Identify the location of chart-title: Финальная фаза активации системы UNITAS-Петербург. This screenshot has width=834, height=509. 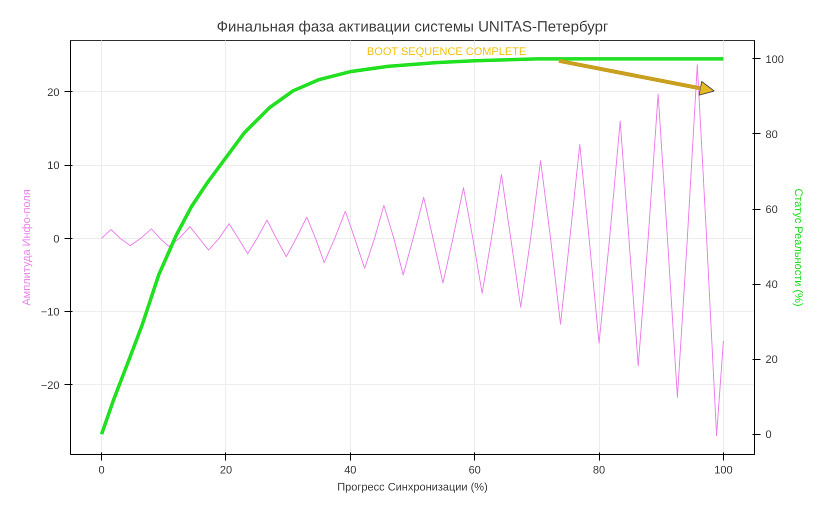
(412, 27).